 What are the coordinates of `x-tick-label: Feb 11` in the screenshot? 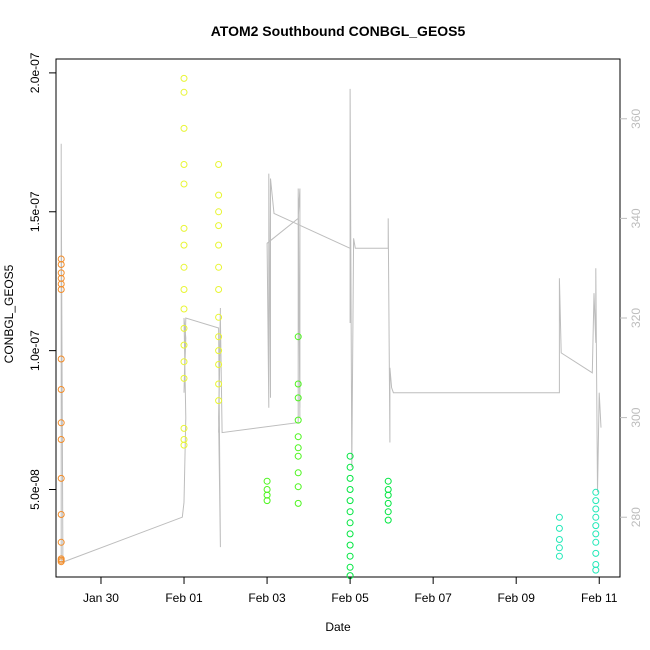 It's located at (599, 598).